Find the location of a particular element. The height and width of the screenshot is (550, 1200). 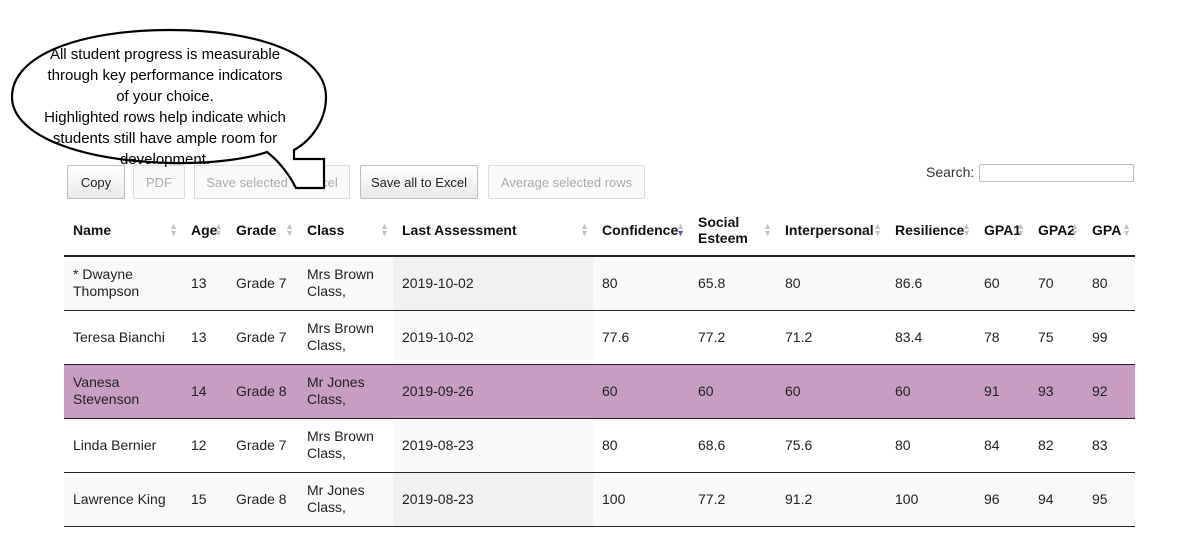

save-all-excel-button: Save all to Excel is located at coordinates (419, 182).